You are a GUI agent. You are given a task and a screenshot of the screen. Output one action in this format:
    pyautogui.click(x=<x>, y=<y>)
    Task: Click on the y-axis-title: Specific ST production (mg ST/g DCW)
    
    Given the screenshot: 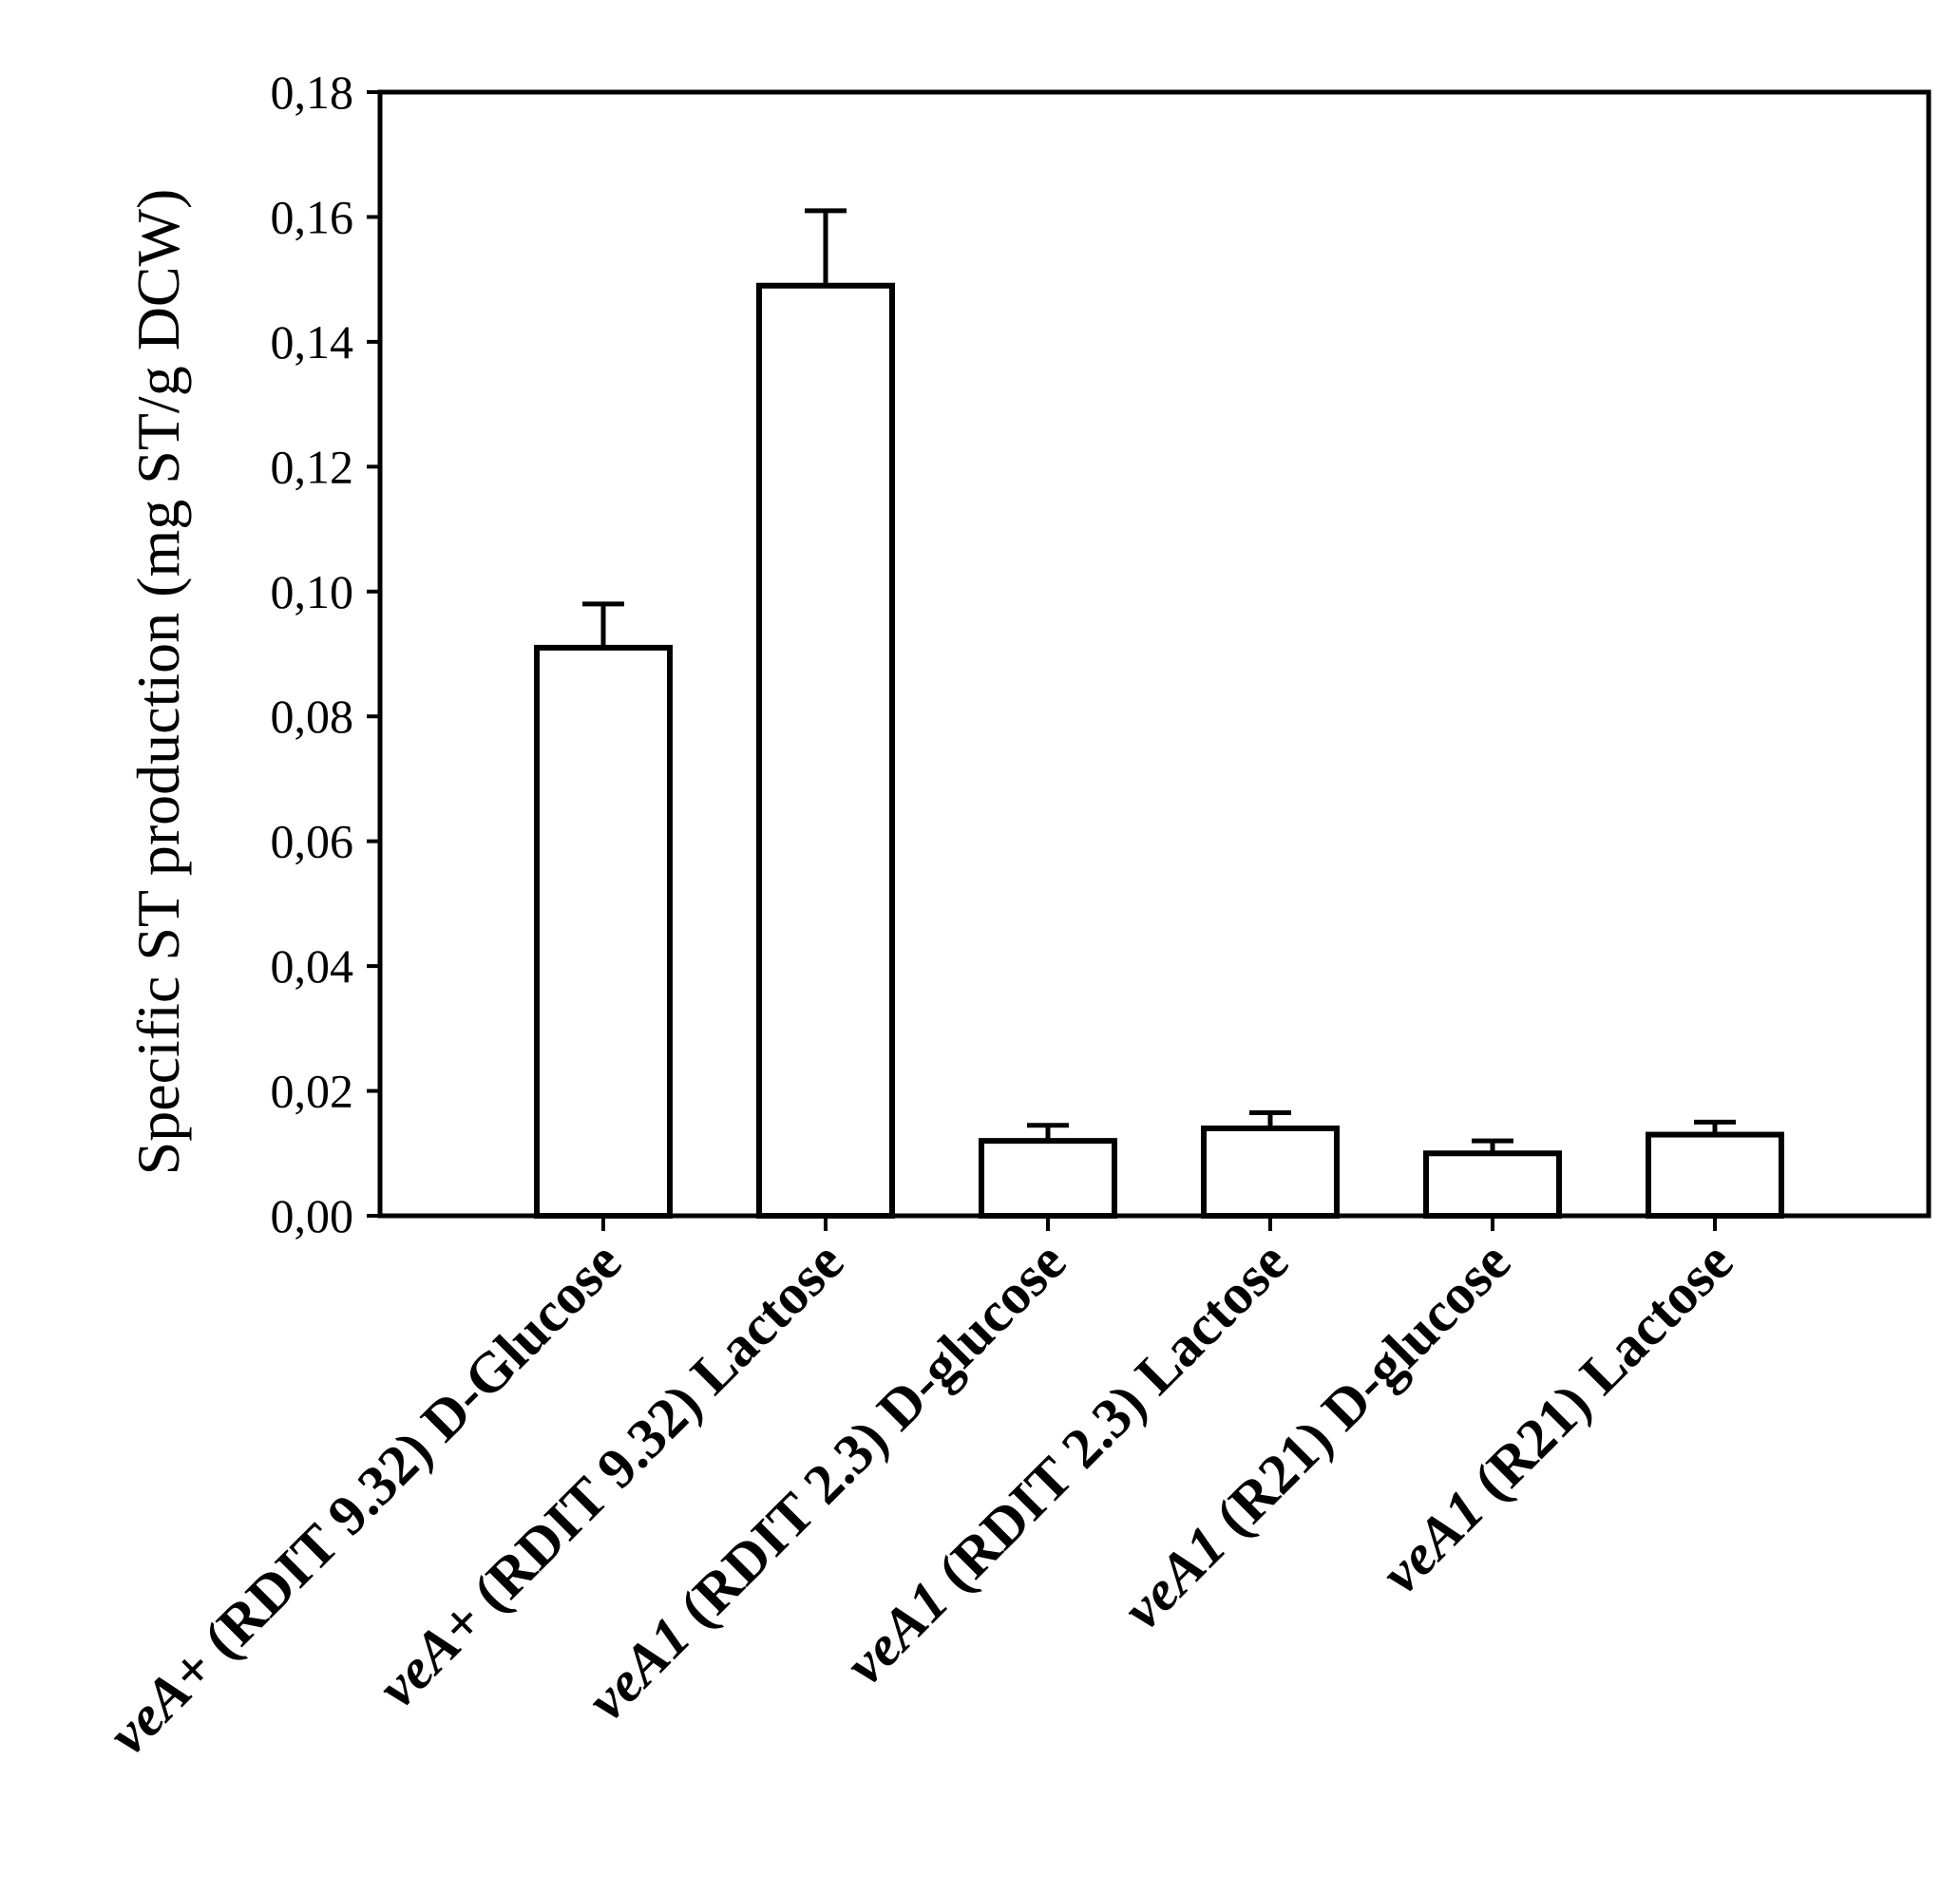 What is the action you would take?
    pyautogui.click(x=158, y=682)
    